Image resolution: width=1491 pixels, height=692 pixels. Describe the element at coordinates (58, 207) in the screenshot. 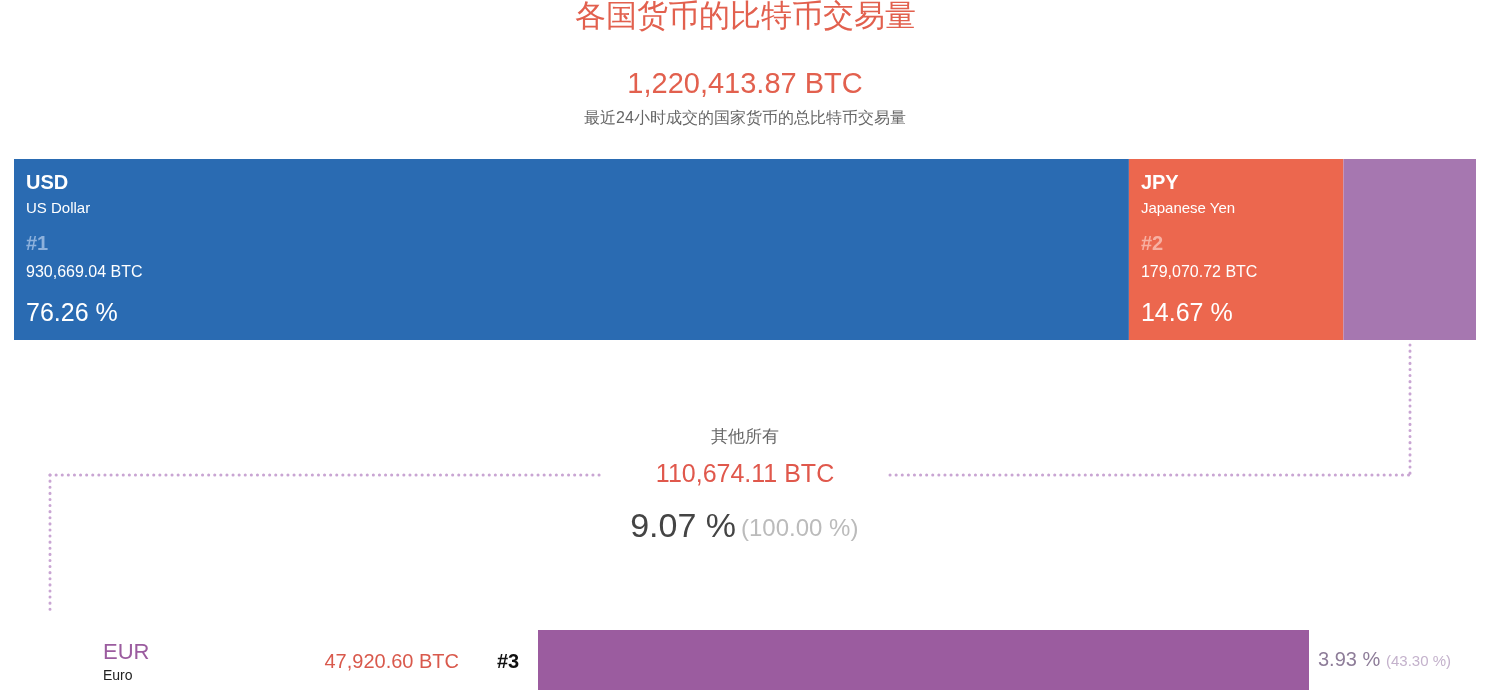

I see `annotation: US Dollar` at that location.